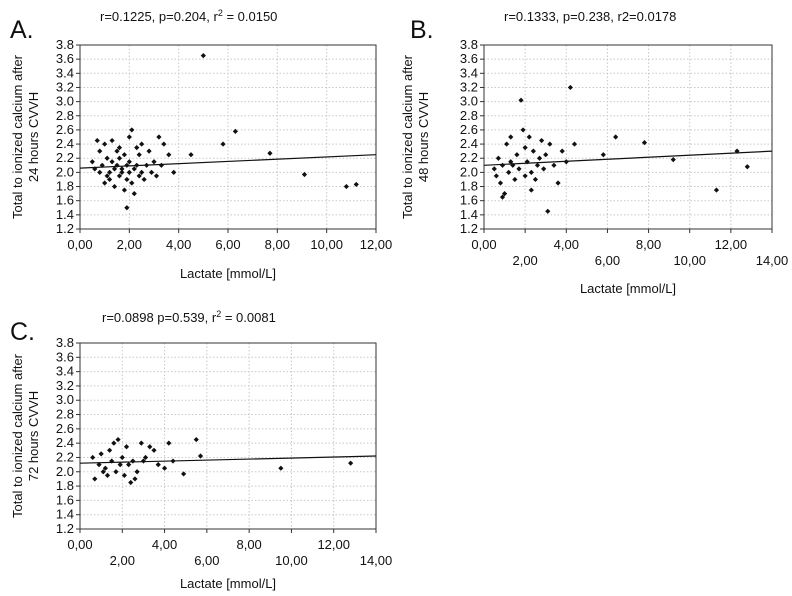  I want to click on x-tick-label: 12,00, so click(731, 244).